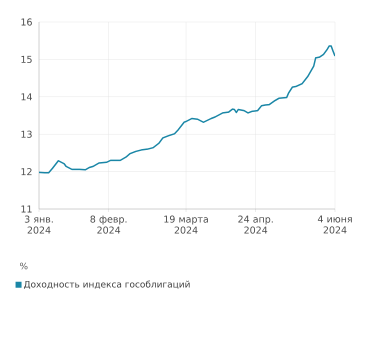 This screenshot has height=343, width=371. I want to click on y-tick-label: 14, so click(26, 96).